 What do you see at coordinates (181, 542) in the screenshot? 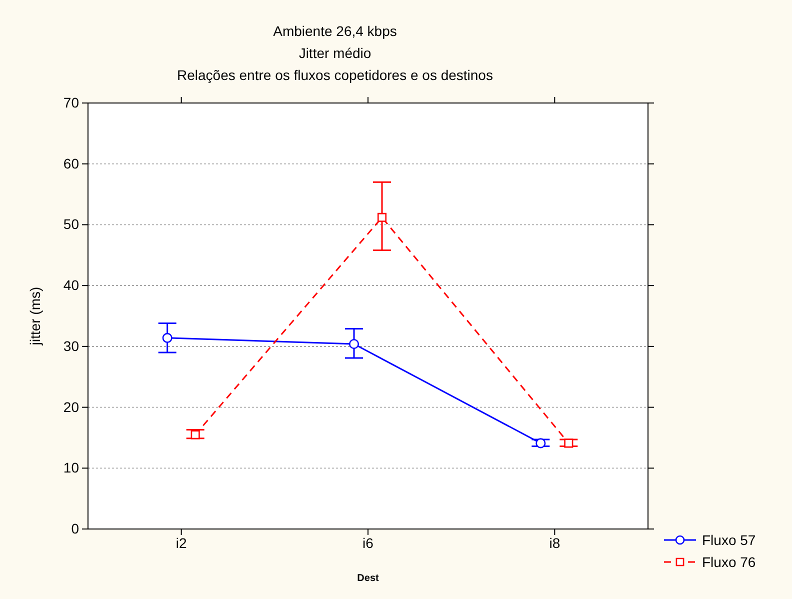
I see `x-tick-label: i2` at bounding box center [181, 542].